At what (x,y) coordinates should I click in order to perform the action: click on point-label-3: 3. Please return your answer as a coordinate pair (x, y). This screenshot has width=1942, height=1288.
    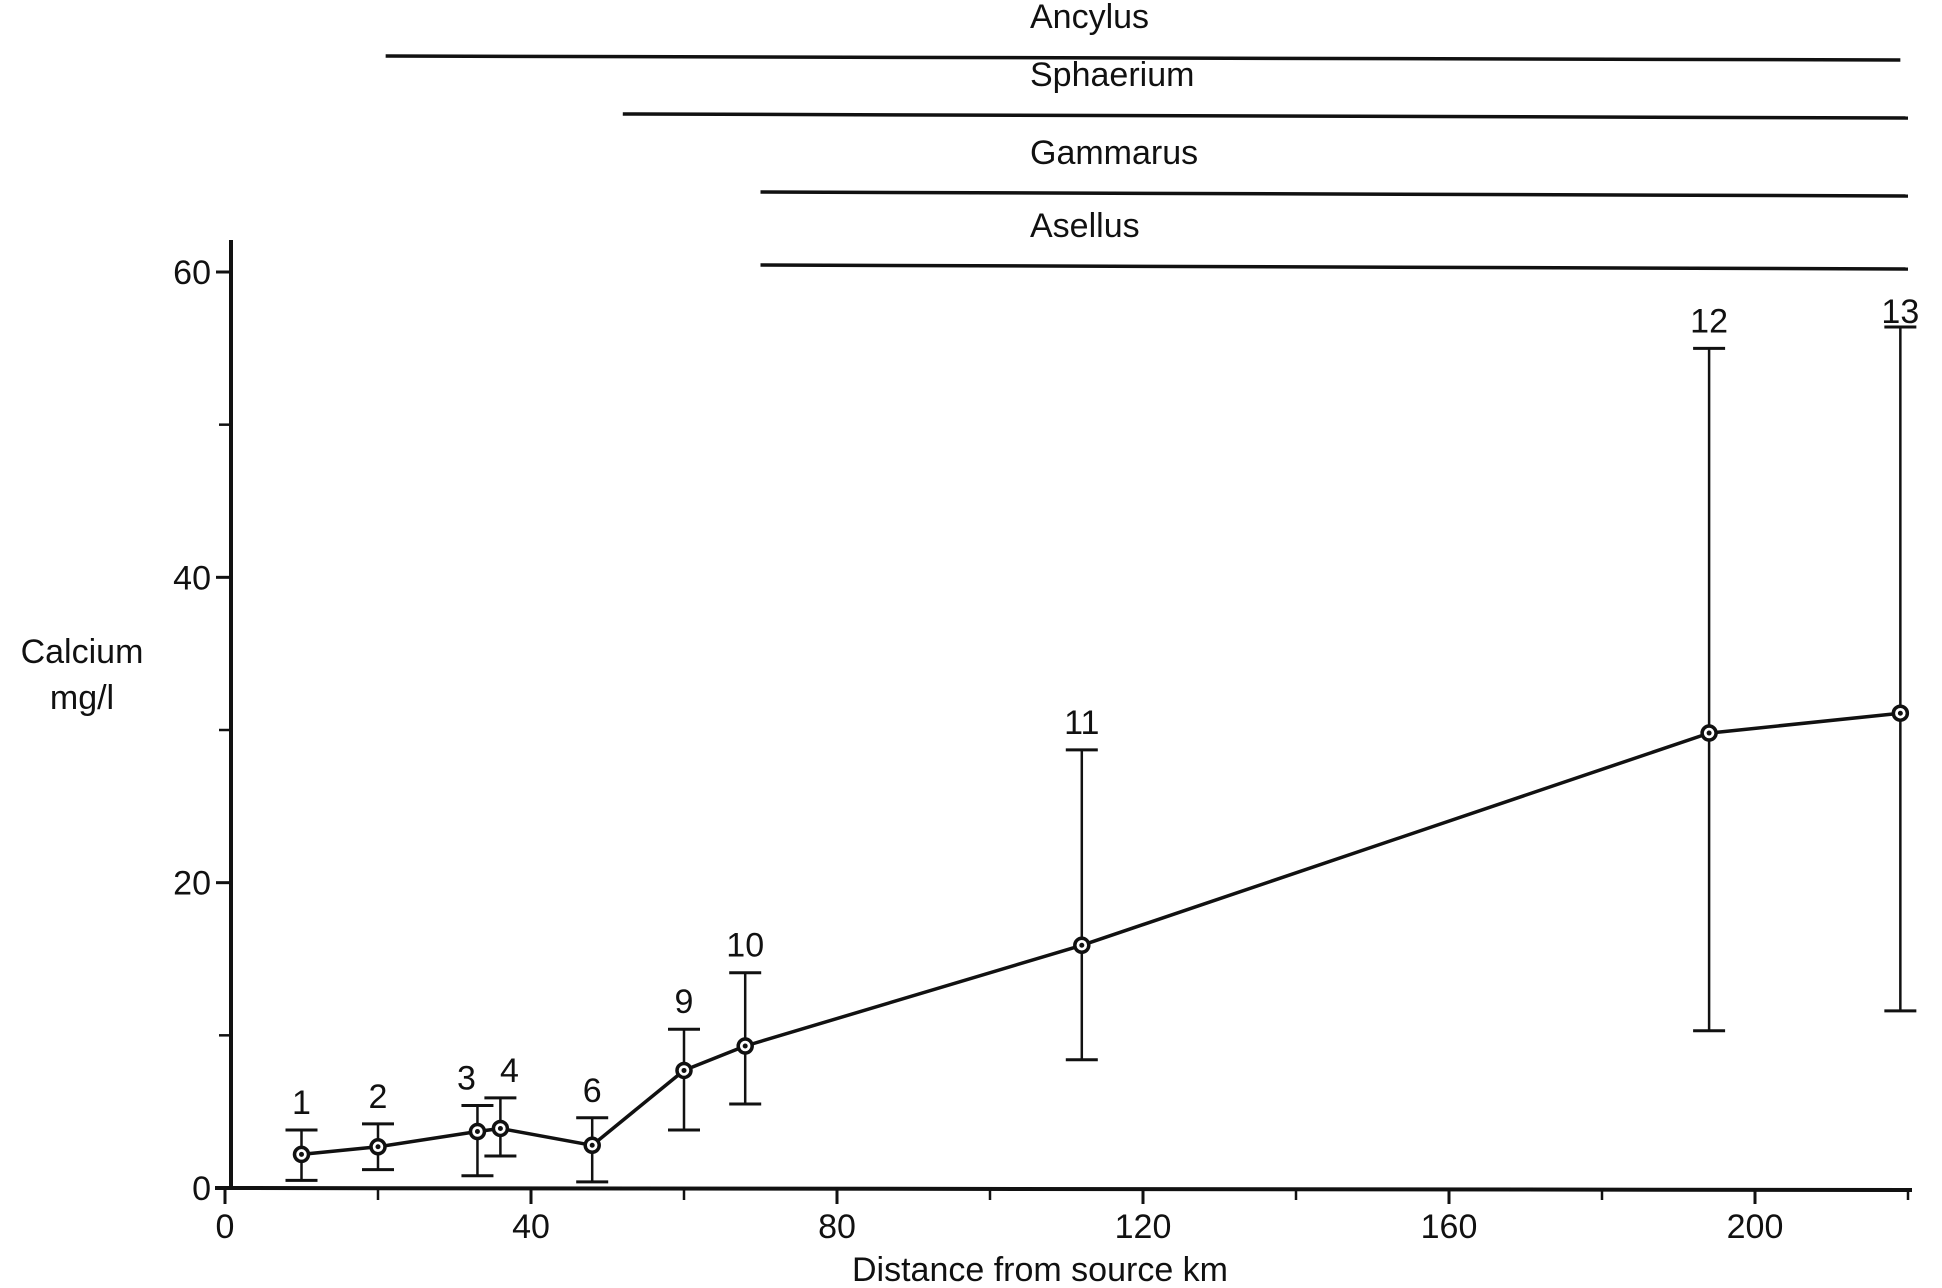
    Looking at the image, I should click on (466, 1079).